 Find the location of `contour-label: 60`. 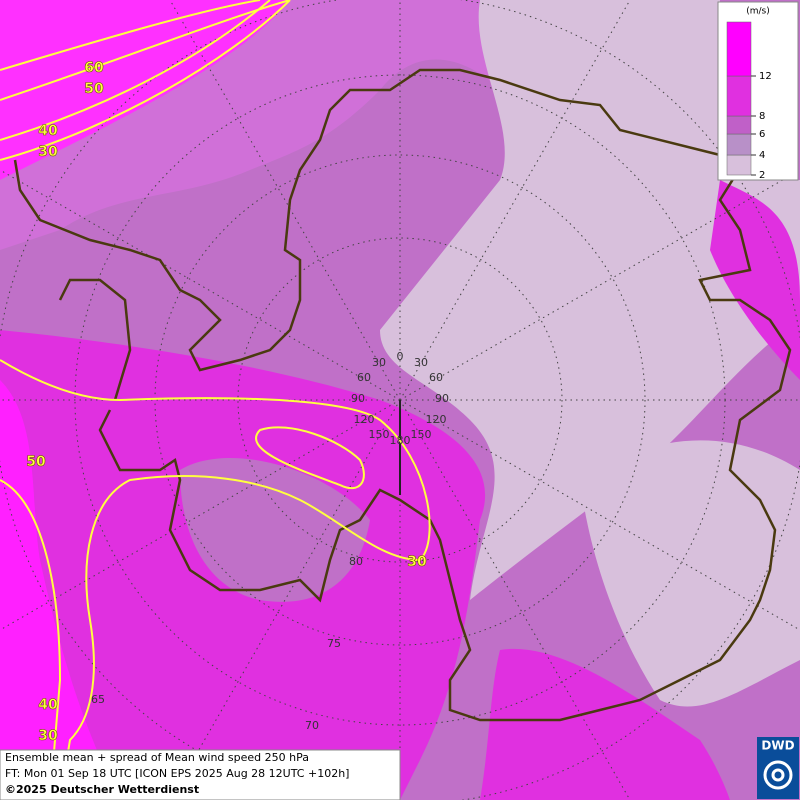

contour-label: 60 is located at coordinates (94, 68).